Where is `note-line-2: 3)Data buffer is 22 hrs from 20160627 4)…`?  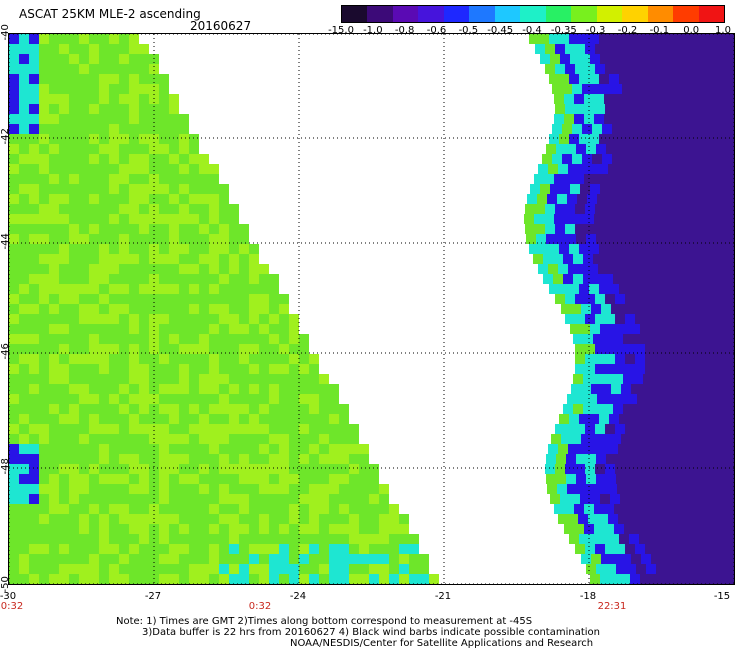
note-line-2: 3)Data buffer is 22 hrs from 20160627 4)… is located at coordinates (371, 632).